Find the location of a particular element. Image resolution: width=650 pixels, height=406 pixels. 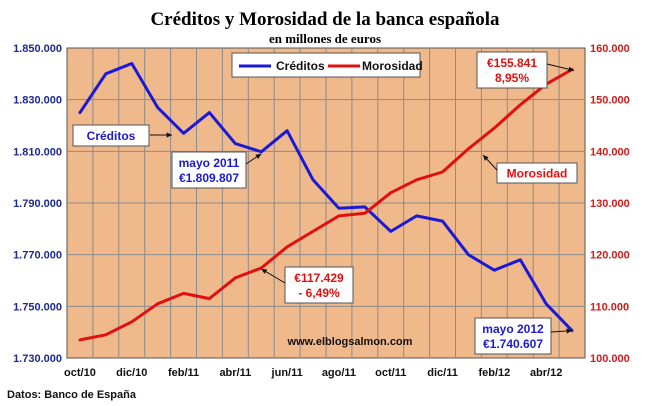

annotation-text-morosidad-label: Morosidad is located at coordinates (537, 173).